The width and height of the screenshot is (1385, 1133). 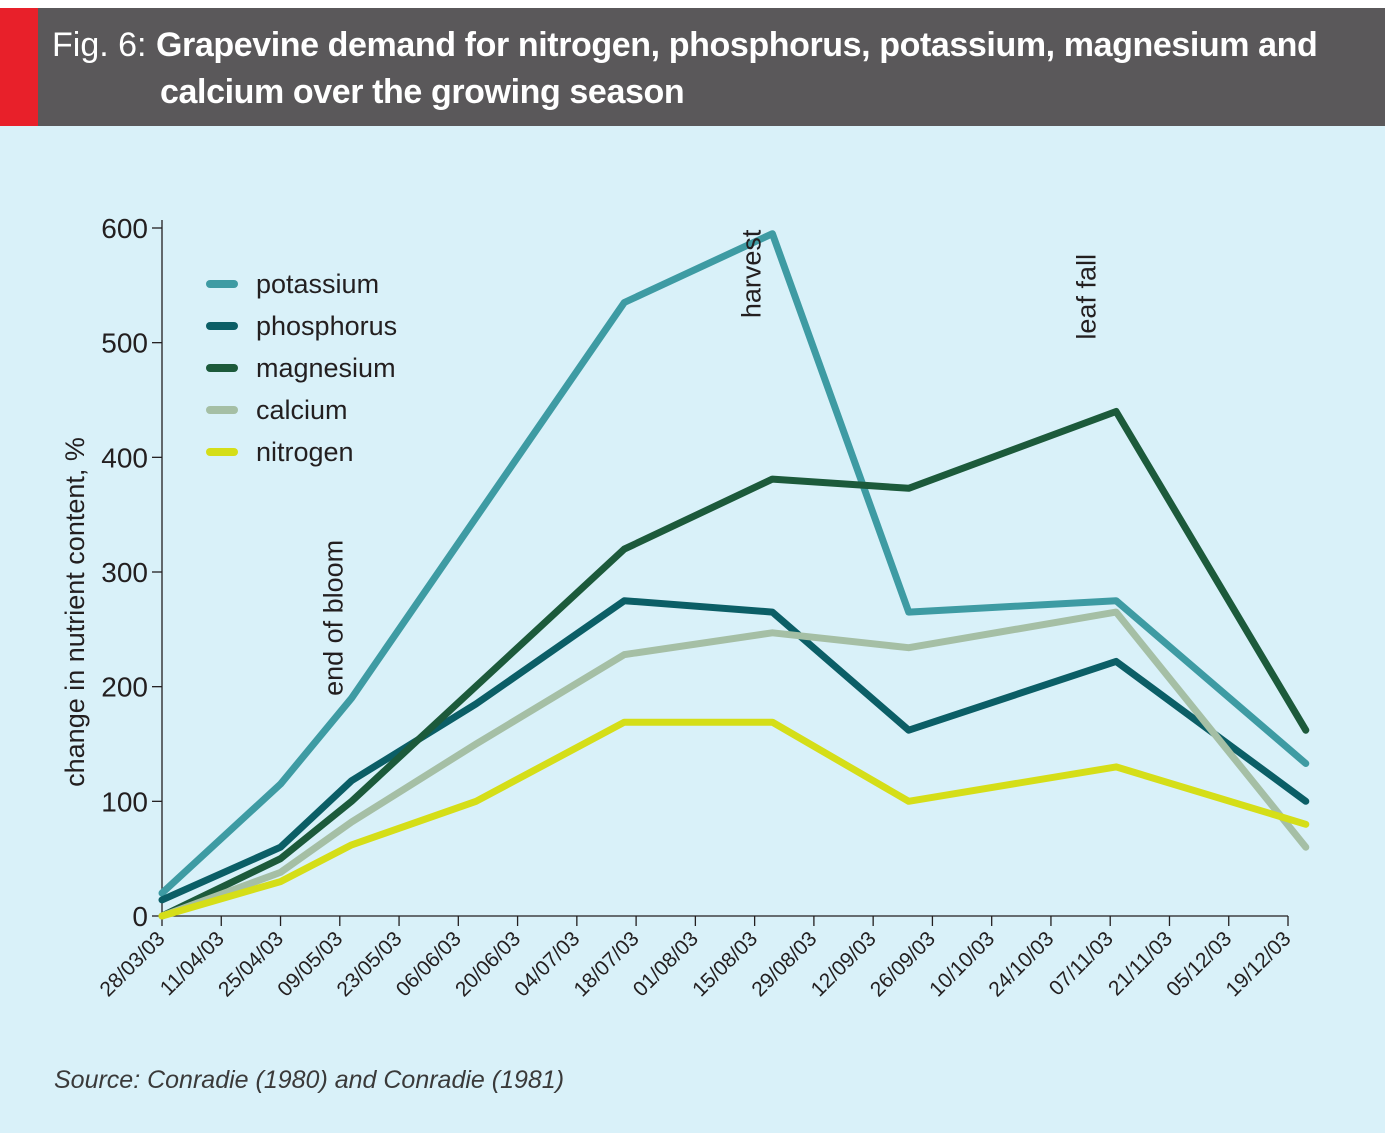 I want to click on x-tick-label: 23/05/03, so click(x=370, y=964).